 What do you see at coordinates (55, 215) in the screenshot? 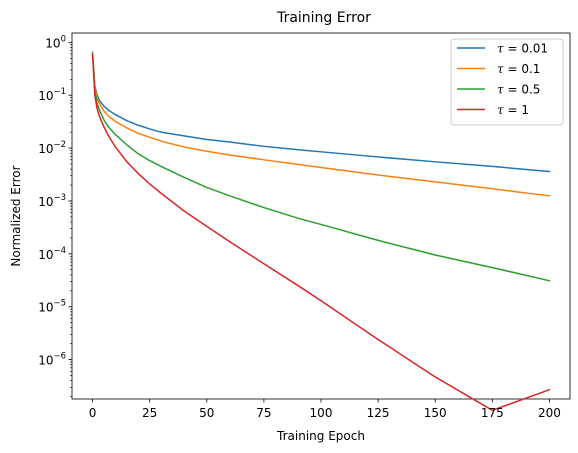
I see `y-axis: 10⁻⁶ 10⁻⁵ 10⁻⁴ 10⁻³ 10⁻² 10⁻¹ 10⁰` at bounding box center [55, 215].